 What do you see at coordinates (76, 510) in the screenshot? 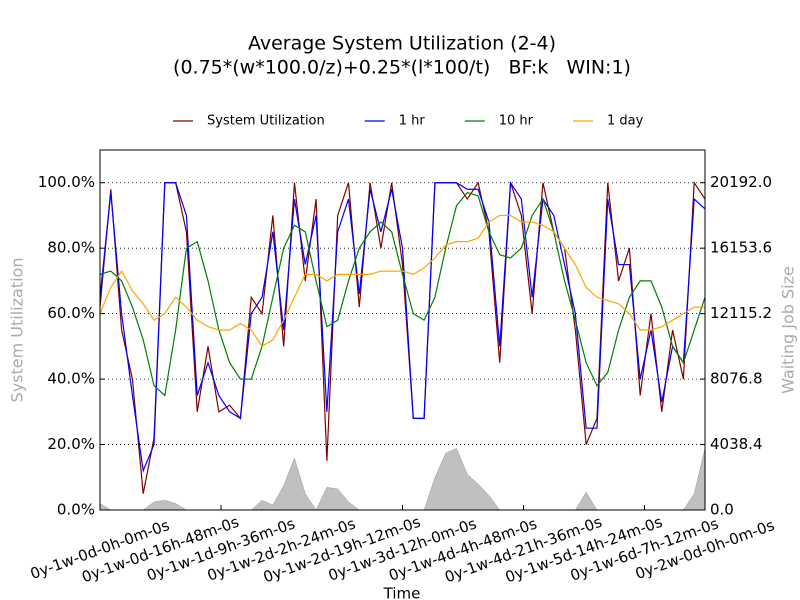
I see `y-tick-label: 0.0%` at bounding box center [76, 510].